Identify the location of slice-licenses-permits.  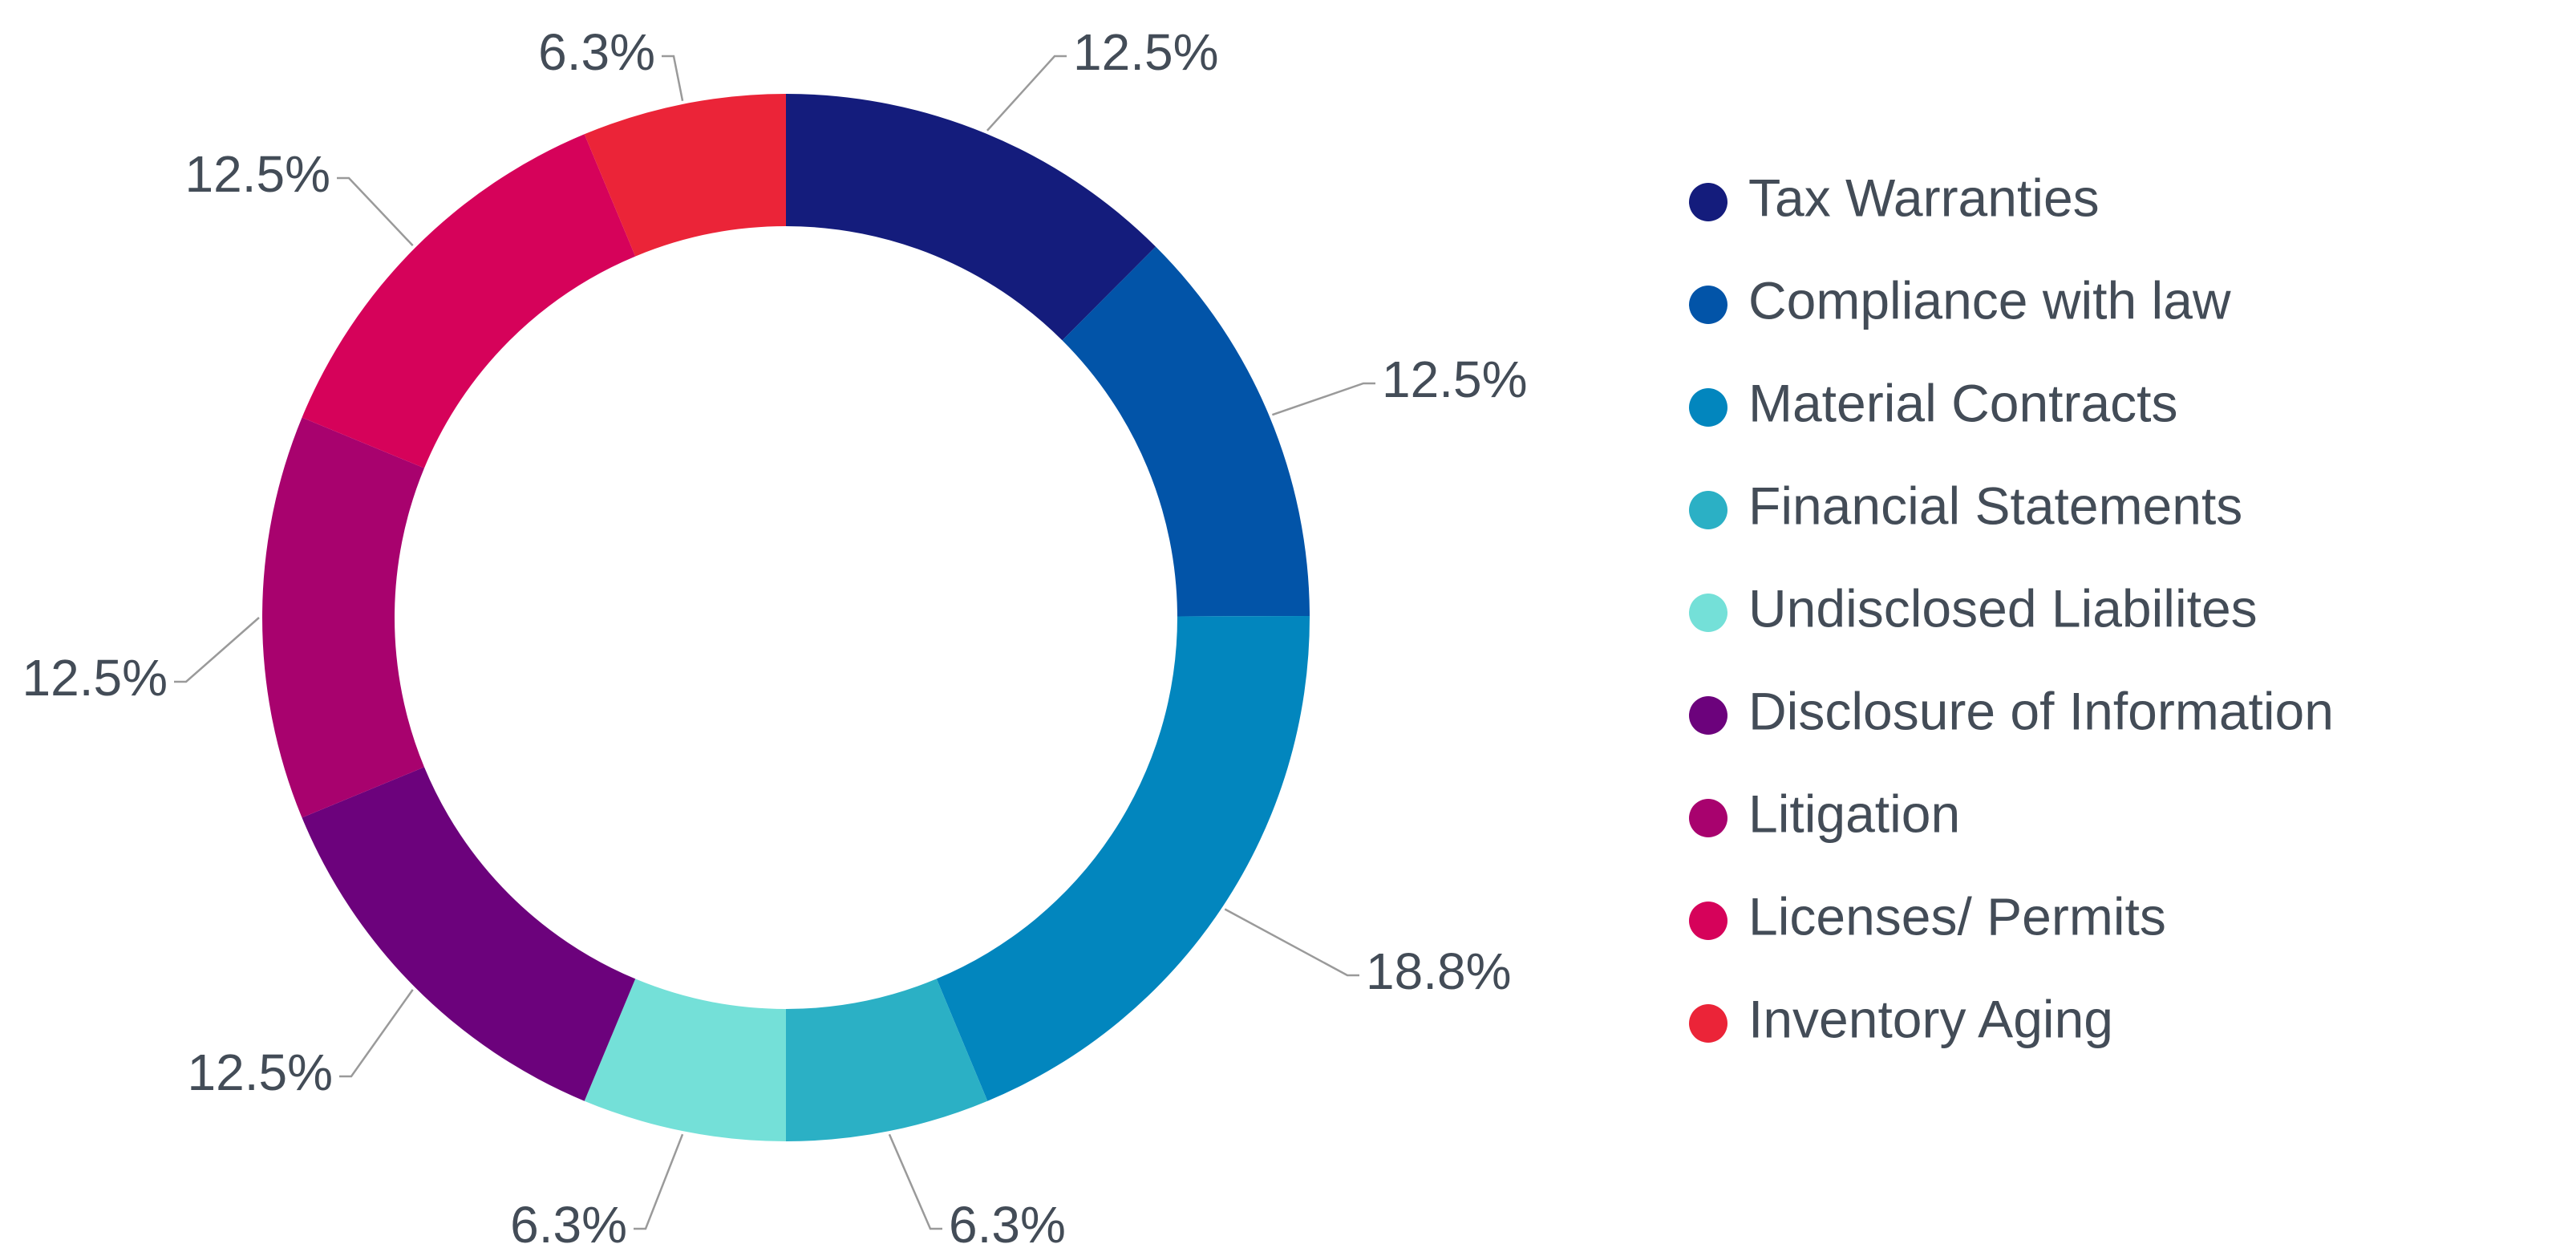
(469, 301).